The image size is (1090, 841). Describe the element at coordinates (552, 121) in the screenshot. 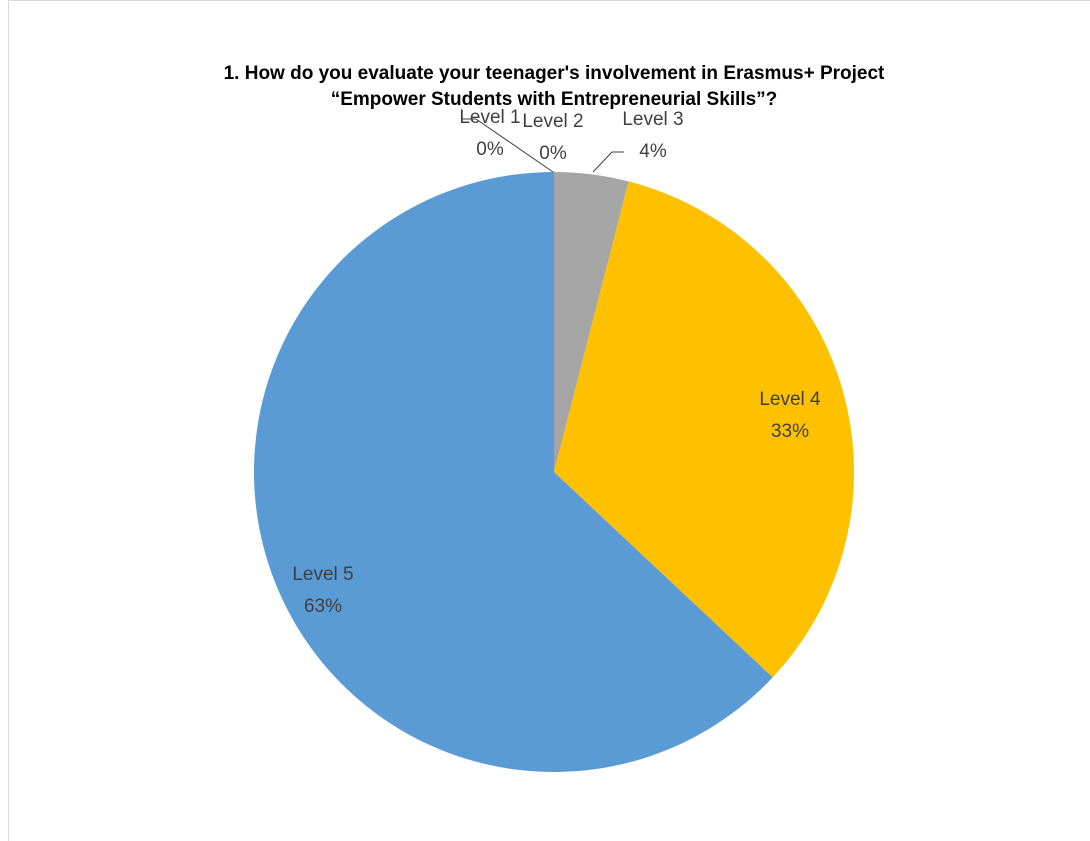

I see `slice-label: Level 2` at that location.